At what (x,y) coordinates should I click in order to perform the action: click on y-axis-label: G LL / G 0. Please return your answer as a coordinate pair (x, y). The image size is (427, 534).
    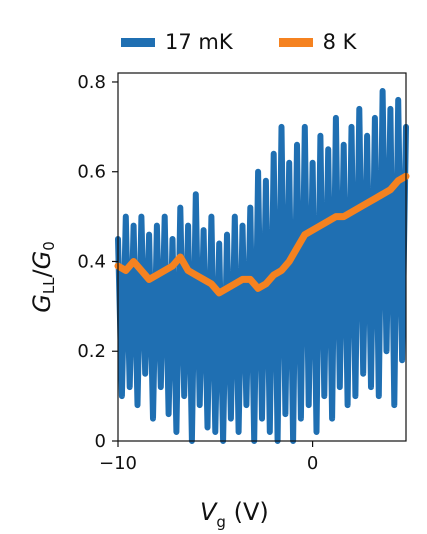
    Looking at the image, I should click on (42, 277).